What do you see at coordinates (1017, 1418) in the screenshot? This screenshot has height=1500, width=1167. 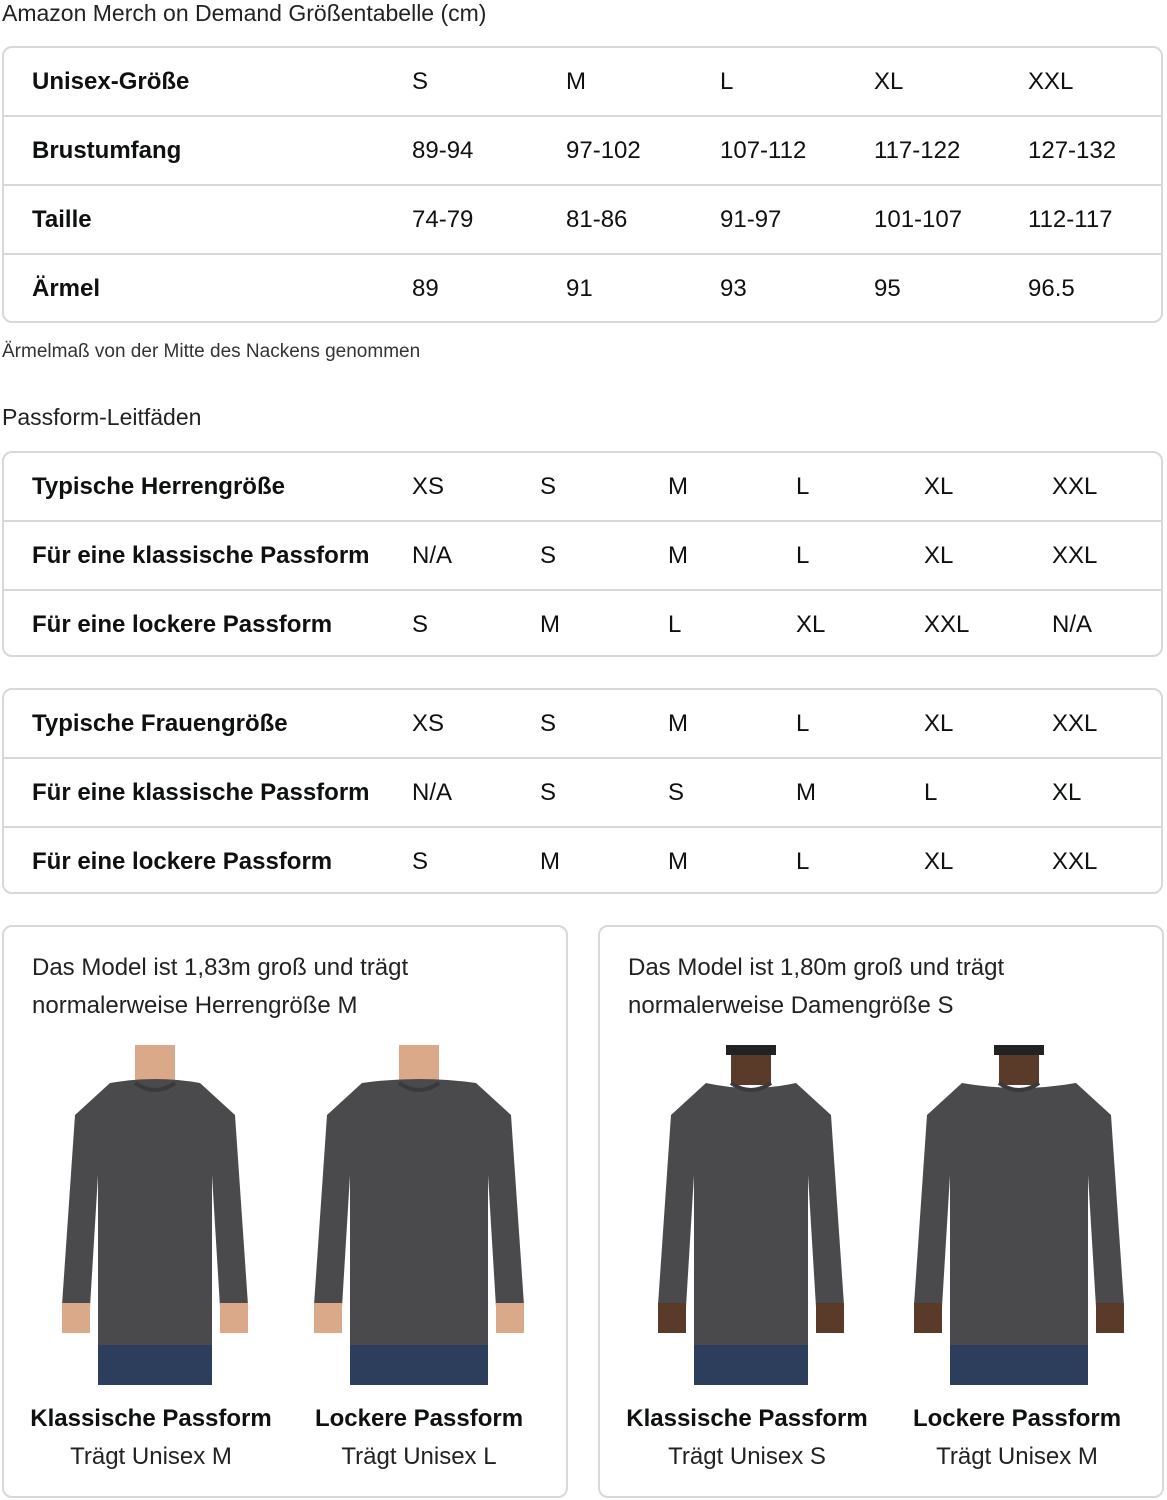 I see `fit-name: Lockere Passform` at bounding box center [1017, 1418].